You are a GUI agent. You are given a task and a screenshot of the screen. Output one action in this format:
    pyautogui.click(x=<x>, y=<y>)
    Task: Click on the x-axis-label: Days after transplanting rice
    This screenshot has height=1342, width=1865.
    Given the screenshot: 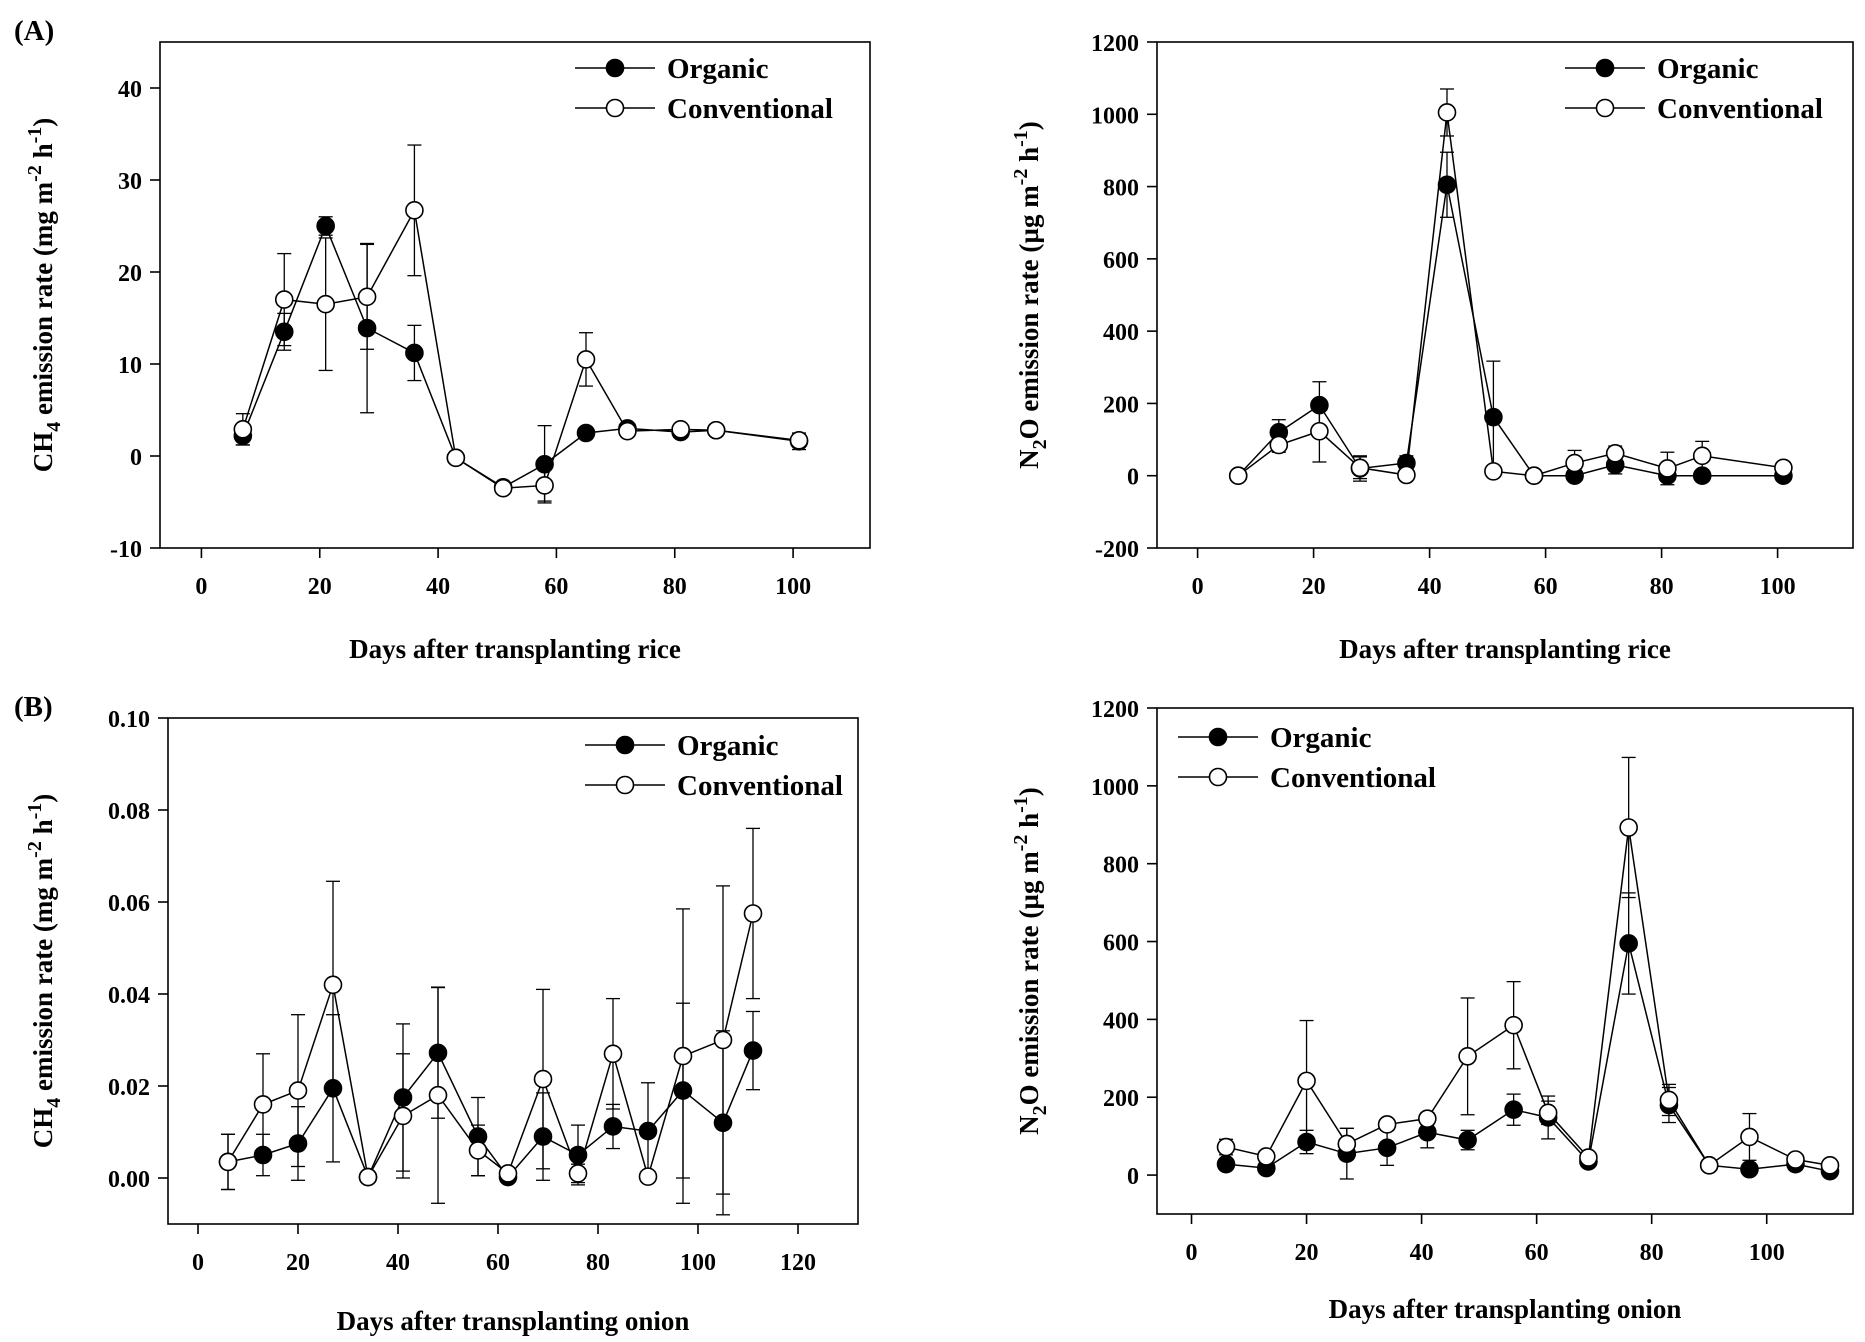 What is the action you would take?
    pyautogui.click(x=1505, y=649)
    